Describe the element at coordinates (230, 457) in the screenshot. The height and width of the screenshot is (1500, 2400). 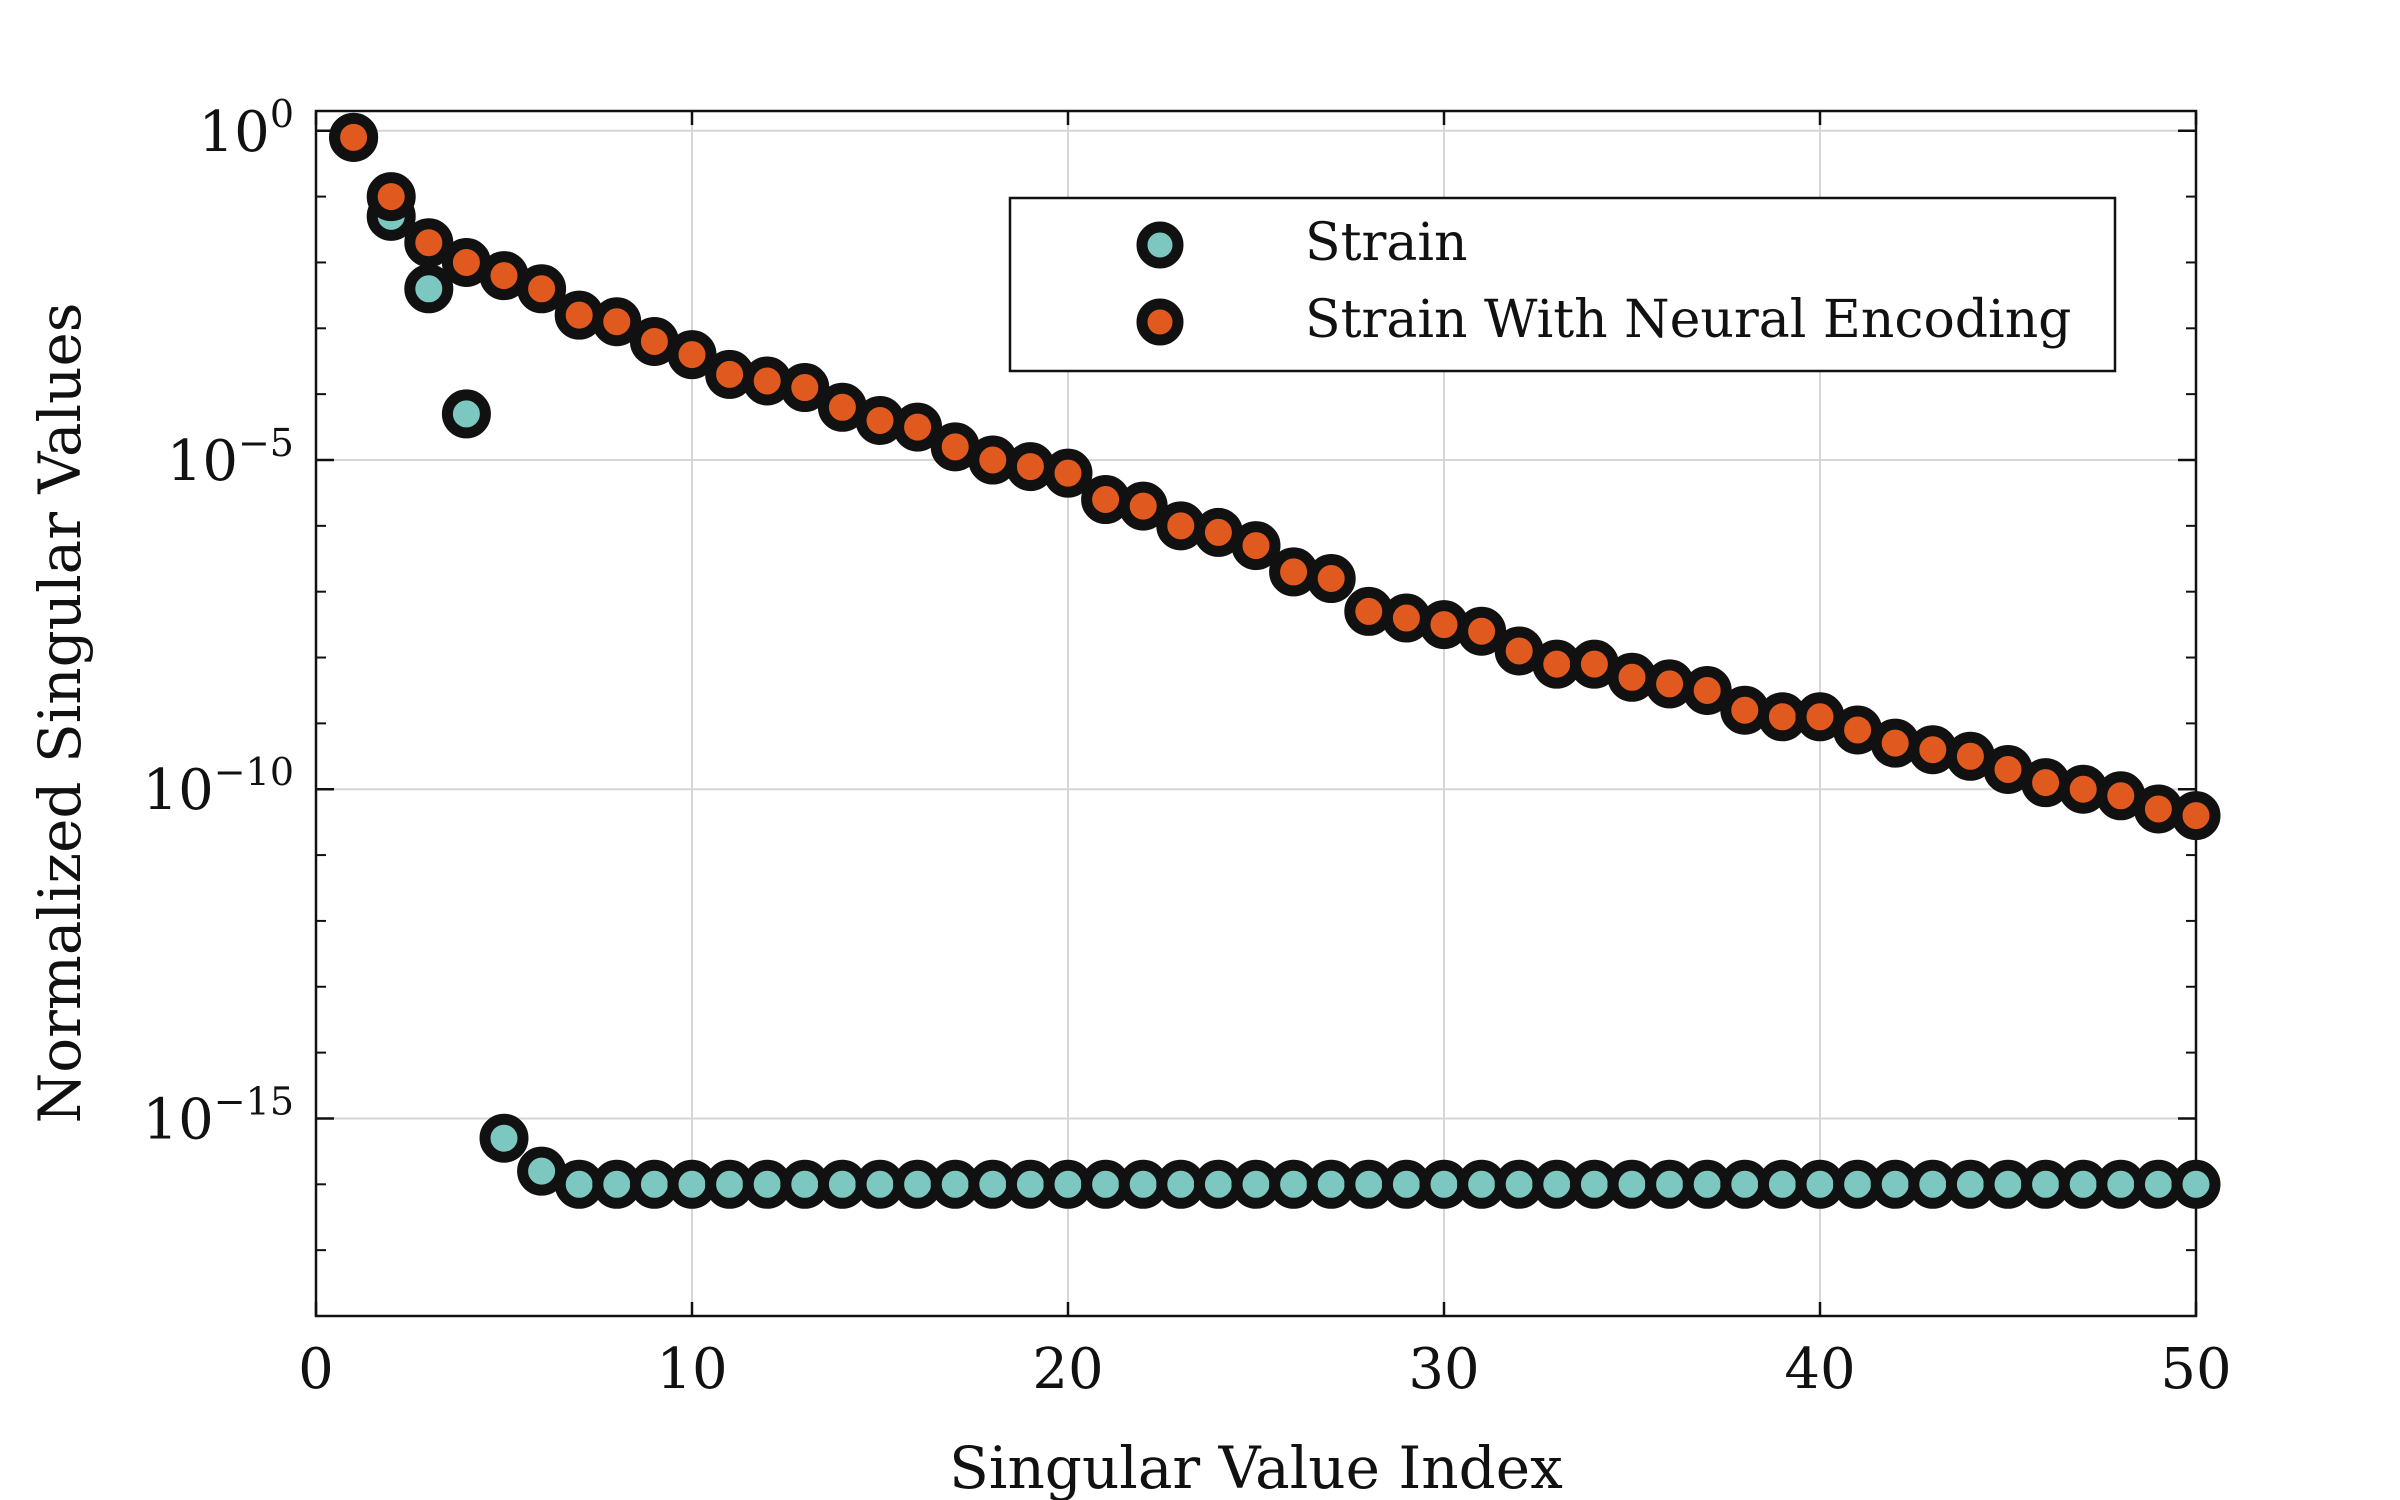
I see `y-tick-label: 10⁻⁵` at that location.